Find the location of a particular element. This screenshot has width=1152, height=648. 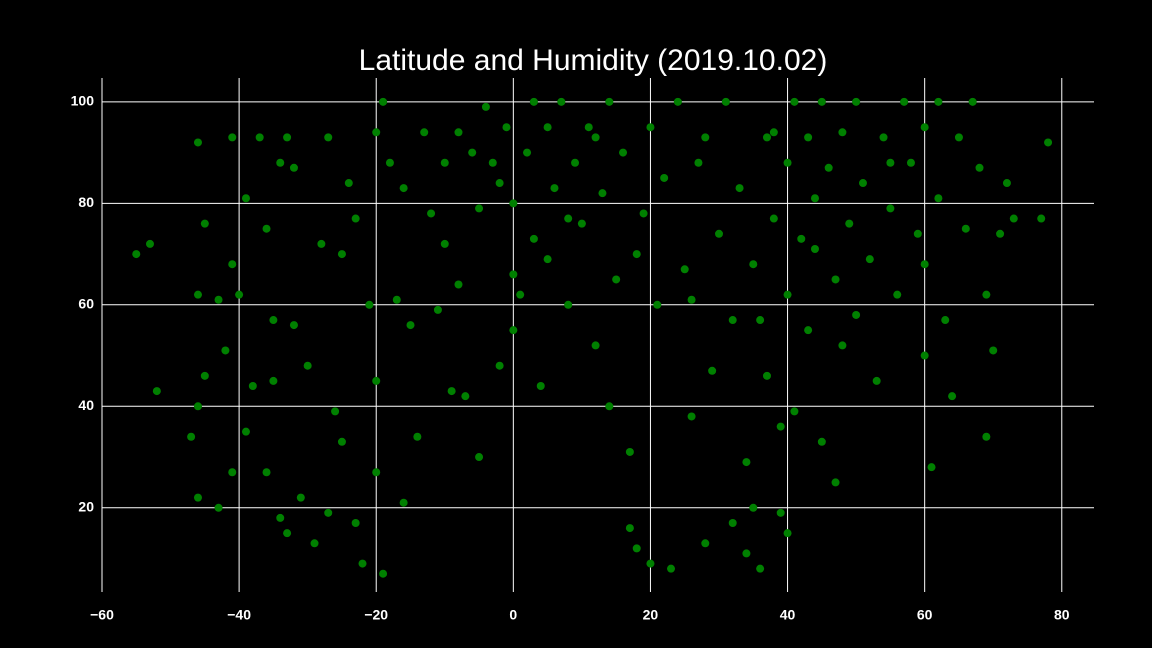

x-tick-label: 20 is located at coordinates (651, 615).